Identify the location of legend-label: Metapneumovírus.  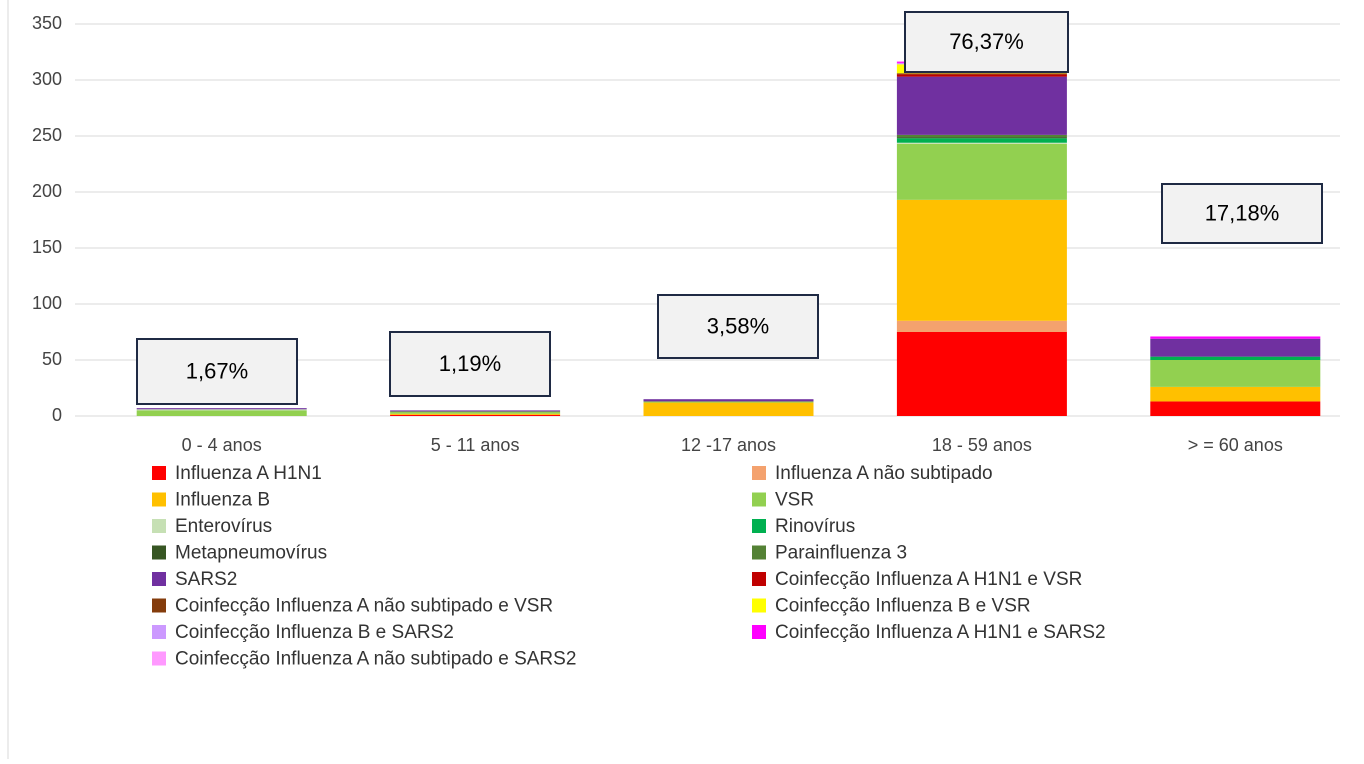
(251, 553).